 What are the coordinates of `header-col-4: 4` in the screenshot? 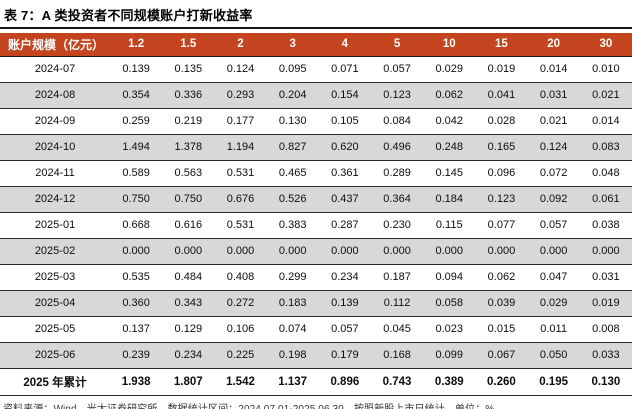 It's located at (344, 45).